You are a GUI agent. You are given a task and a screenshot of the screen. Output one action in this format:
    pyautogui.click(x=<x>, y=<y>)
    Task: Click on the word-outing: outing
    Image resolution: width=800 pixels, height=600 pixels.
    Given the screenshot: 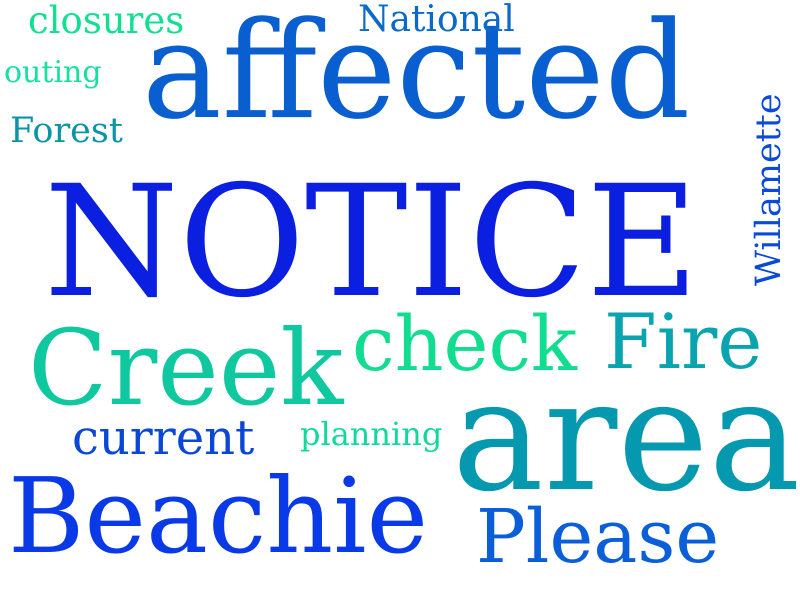 What is the action you would take?
    pyautogui.click(x=53, y=72)
    